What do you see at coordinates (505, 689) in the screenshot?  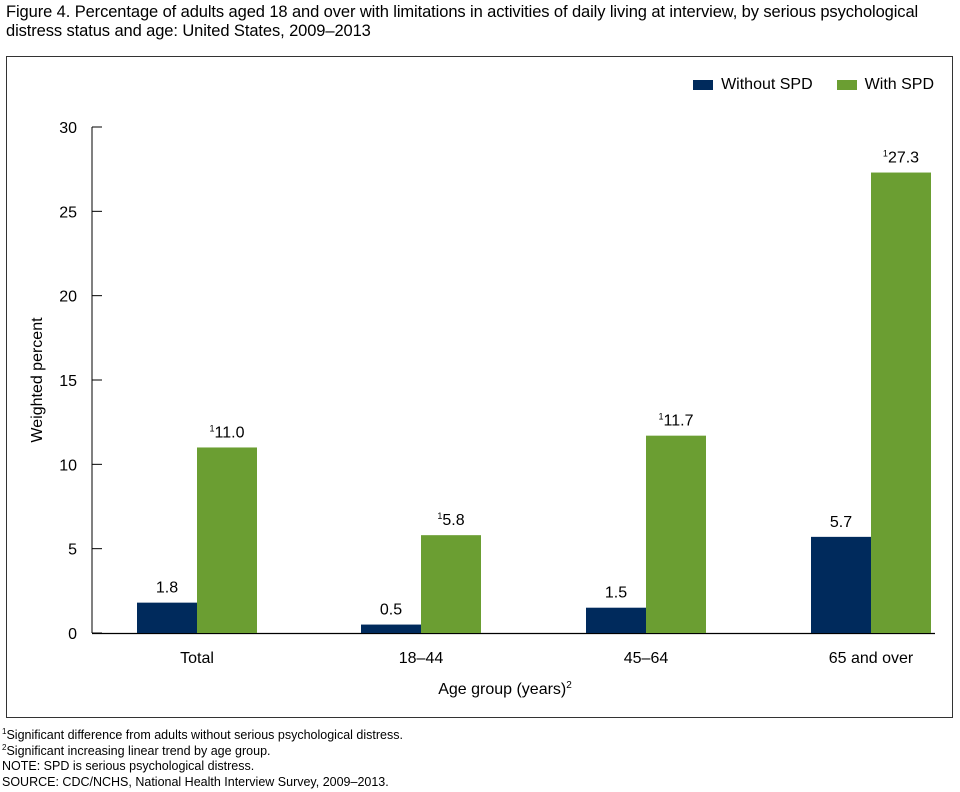 I see `x-axis-label: Age group (years)2` at bounding box center [505, 689].